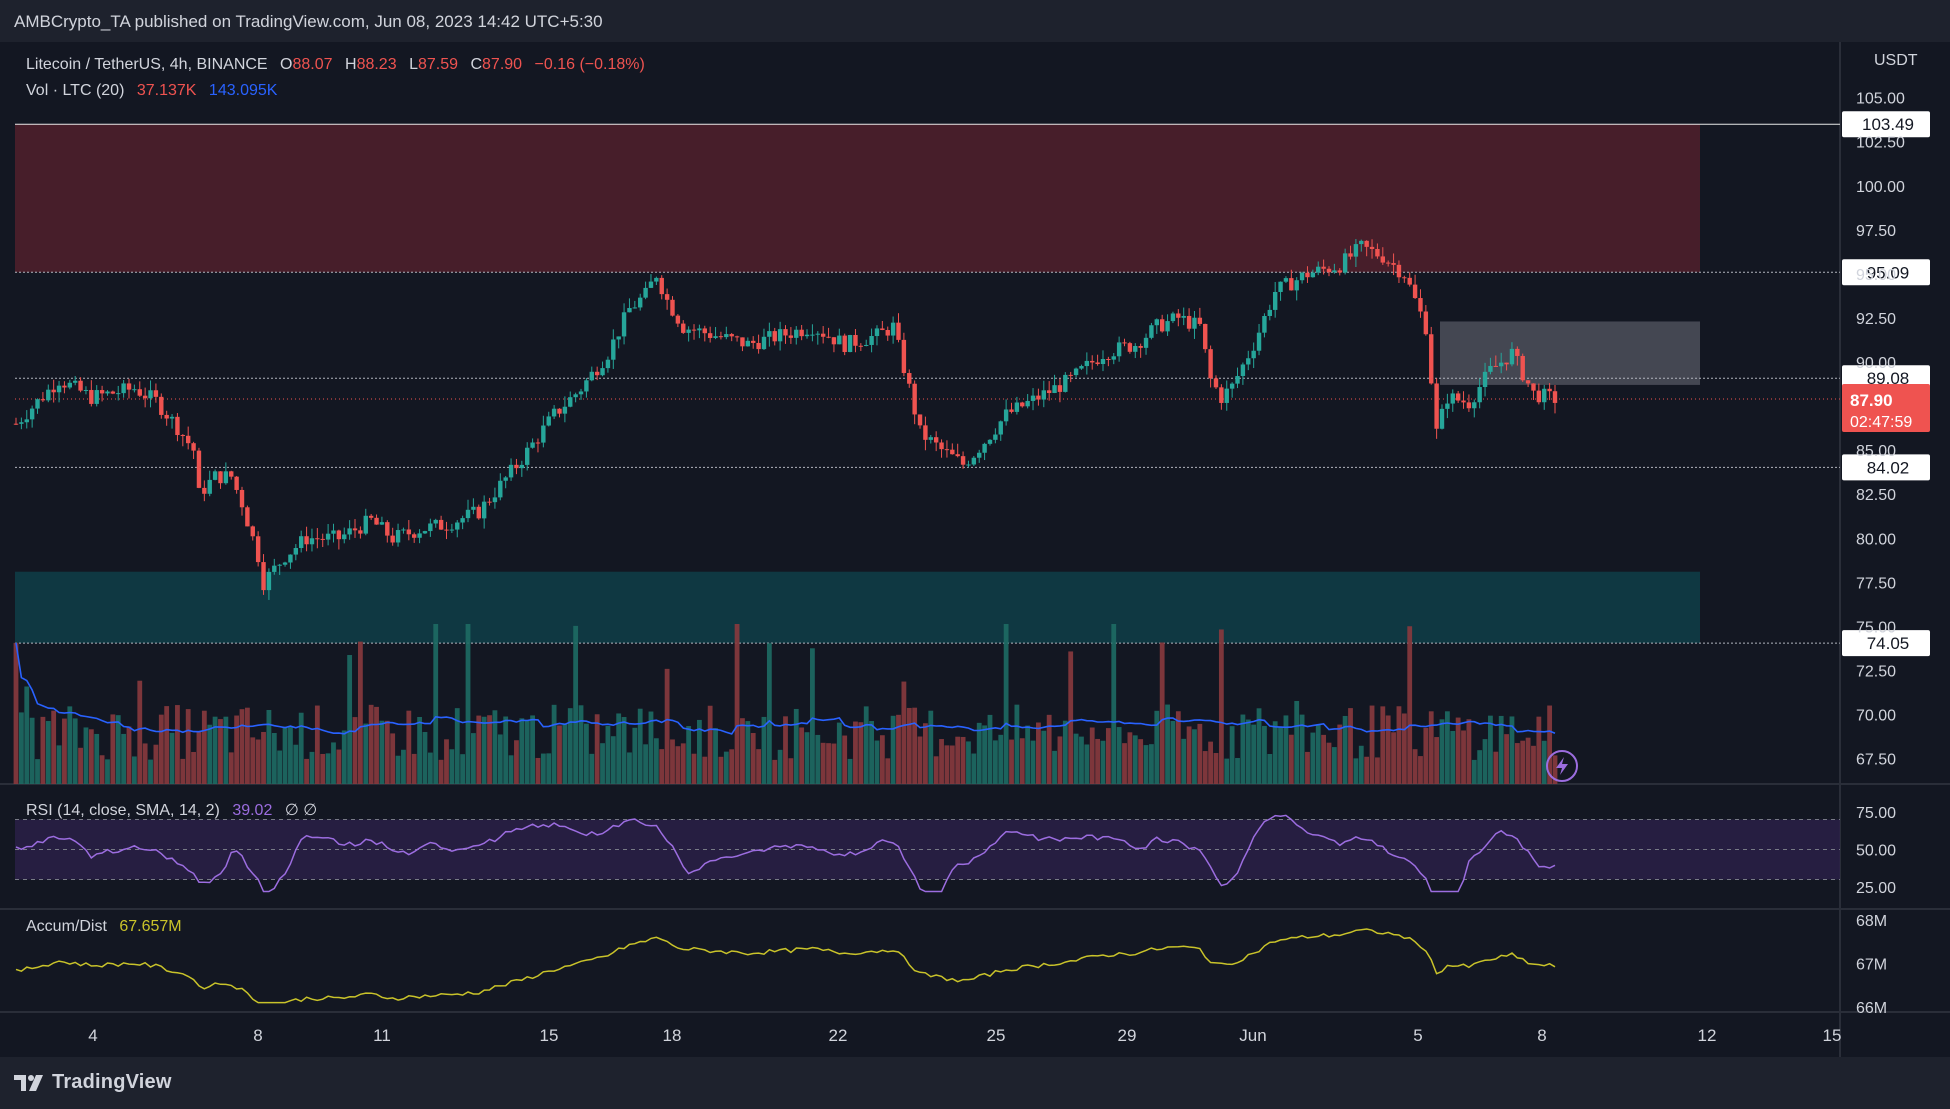 The height and width of the screenshot is (1109, 1950). Describe the element at coordinates (785, 853) in the screenshot. I see `rsi-line` at that location.